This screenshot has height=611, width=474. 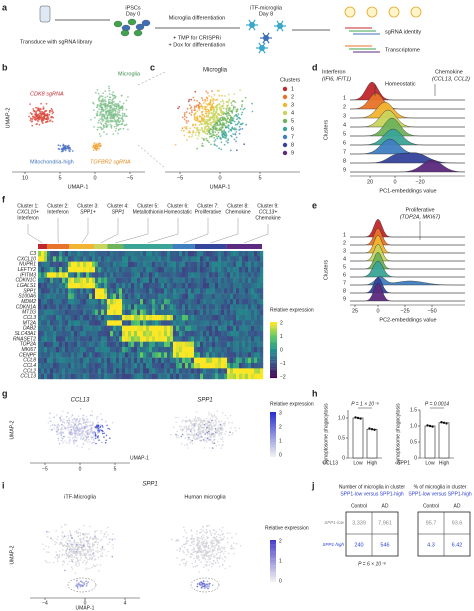 I want to click on label: iPSCs, so click(x=133, y=8).